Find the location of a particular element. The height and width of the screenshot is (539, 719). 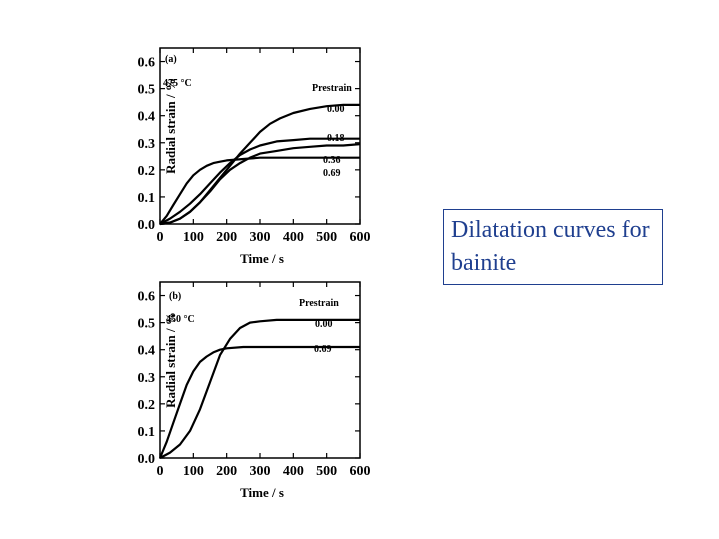

x-tick-label-b-1: 100 is located at coordinates (193, 471).